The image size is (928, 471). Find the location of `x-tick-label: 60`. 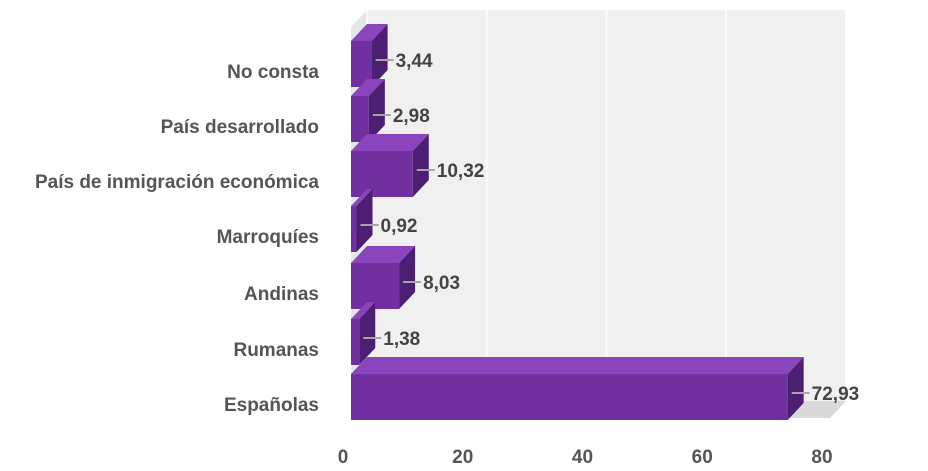

x-tick-label: 60 is located at coordinates (702, 457).